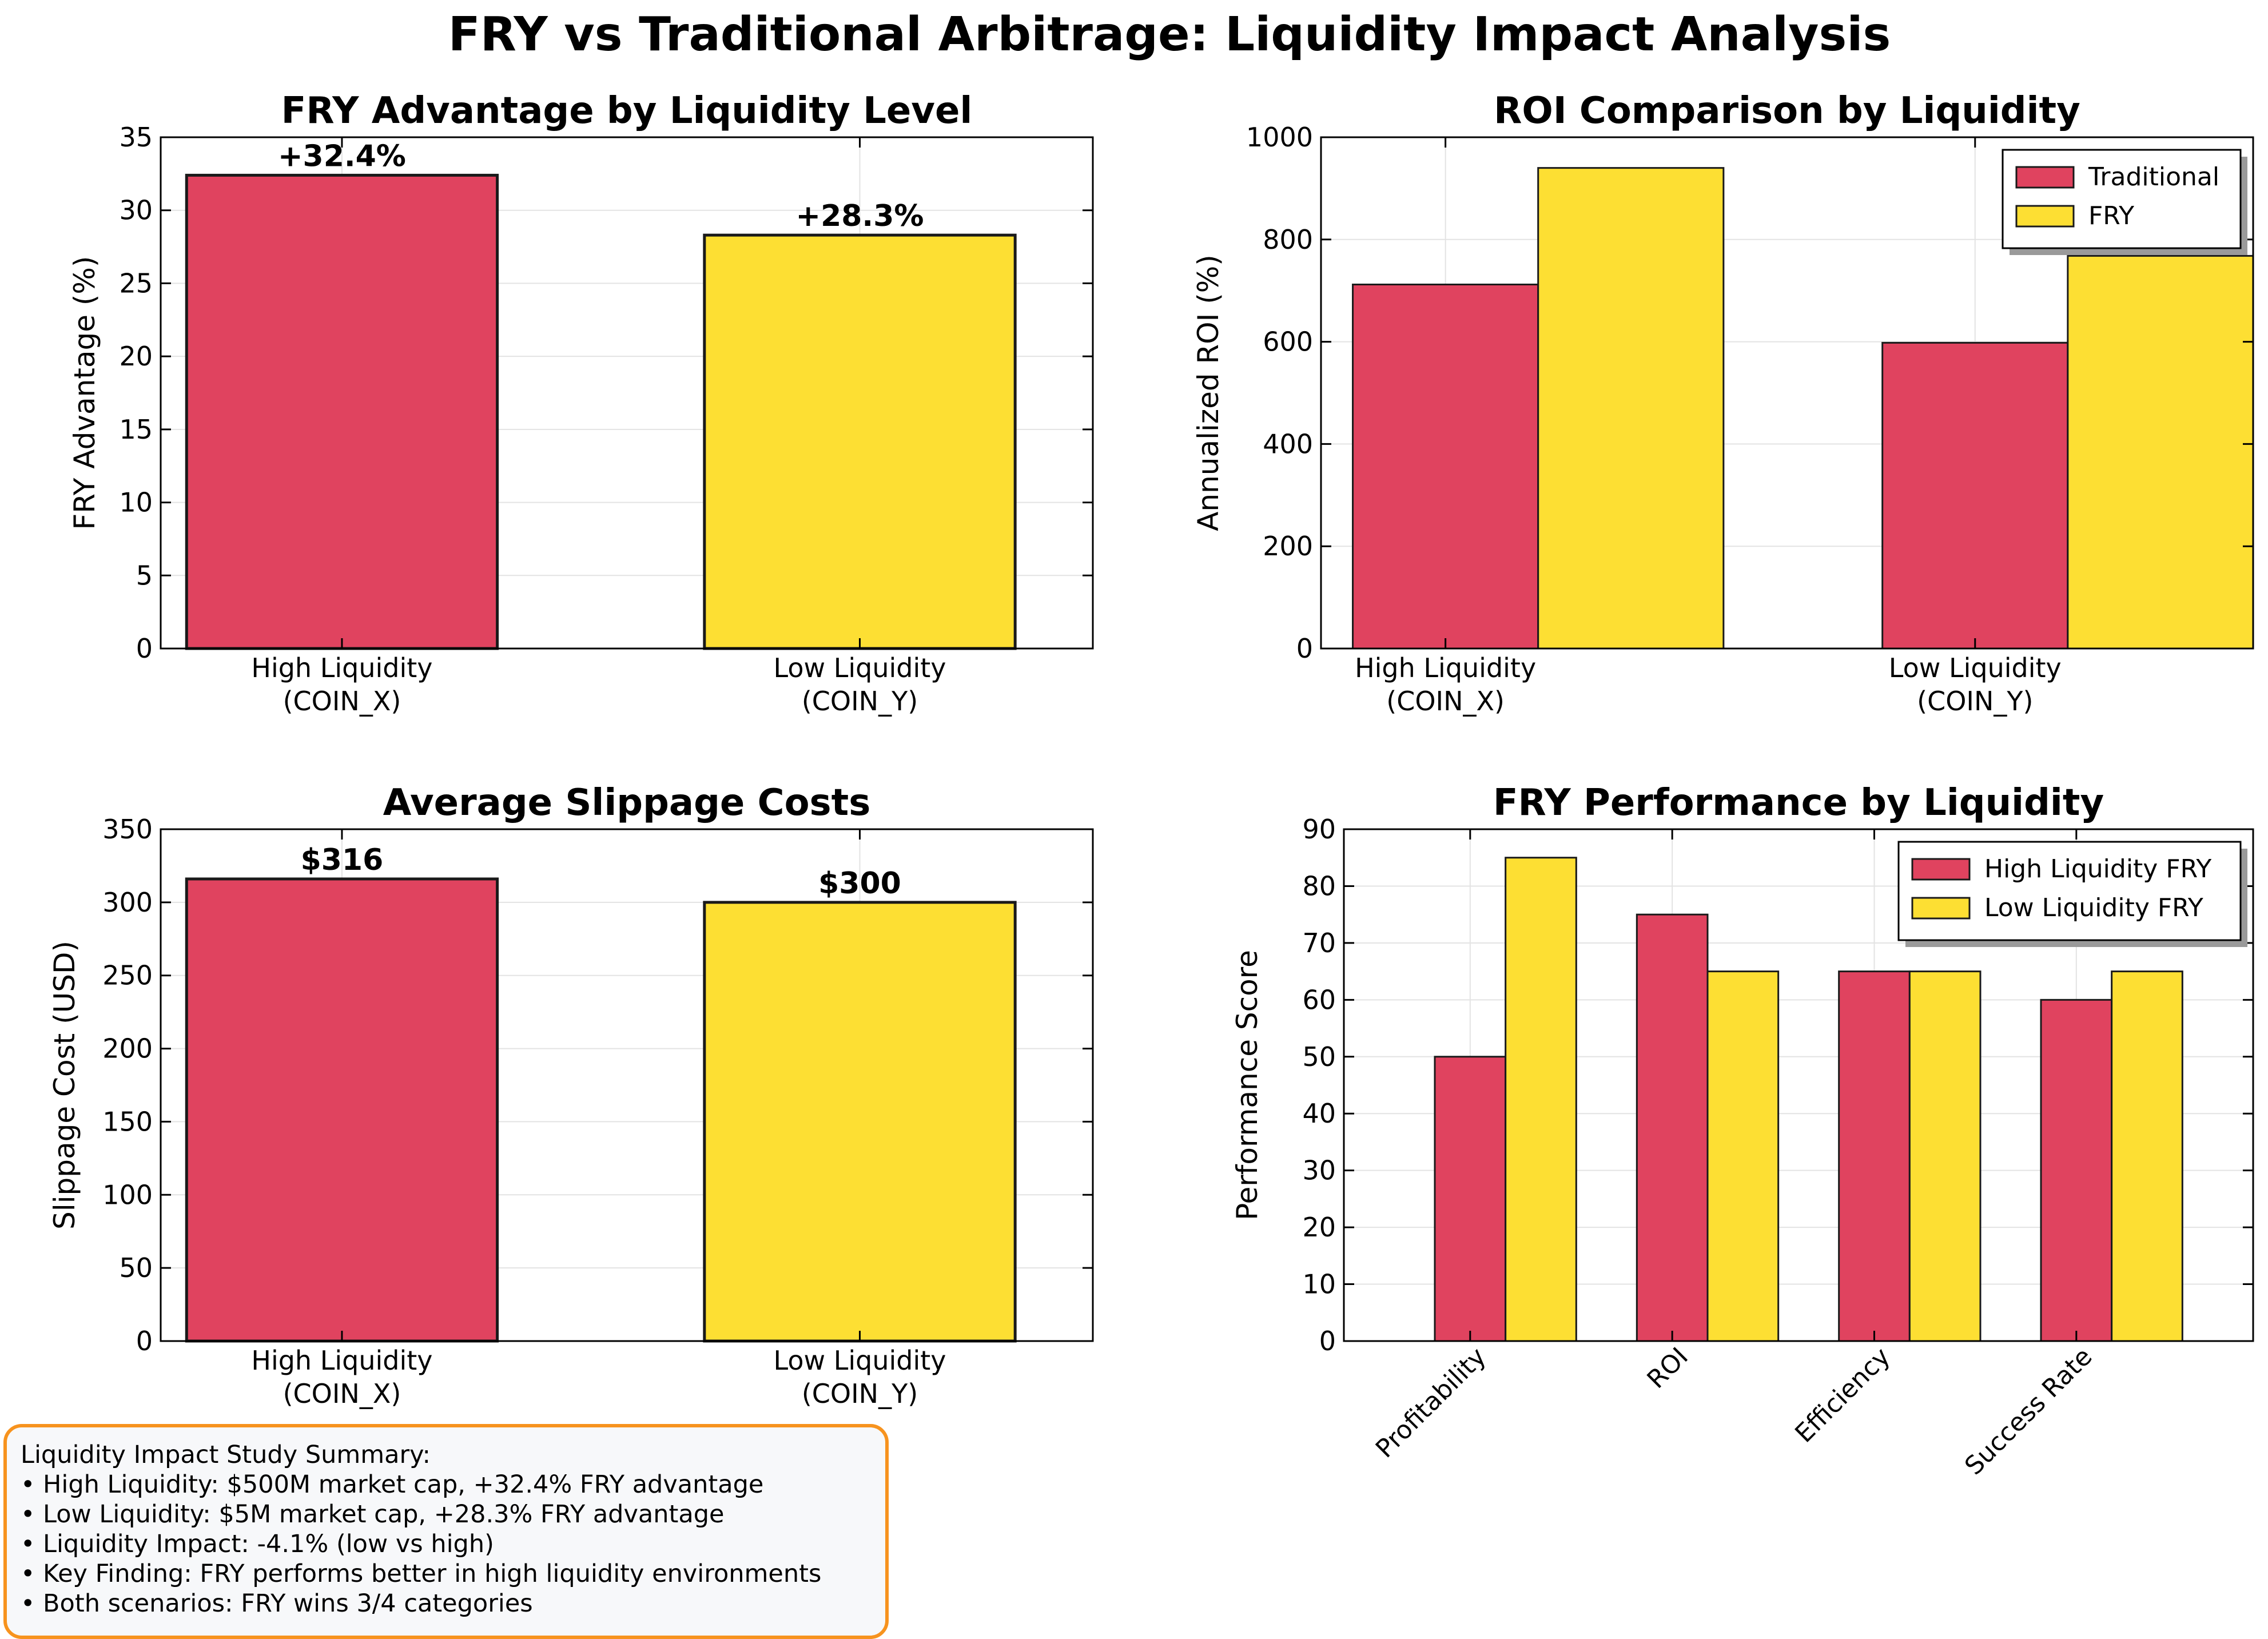 The image size is (2268, 1639). What do you see at coordinates (1631, 409) in the screenshot?
I see `bar-fry-high-liquidity-coin-x` at bounding box center [1631, 409].